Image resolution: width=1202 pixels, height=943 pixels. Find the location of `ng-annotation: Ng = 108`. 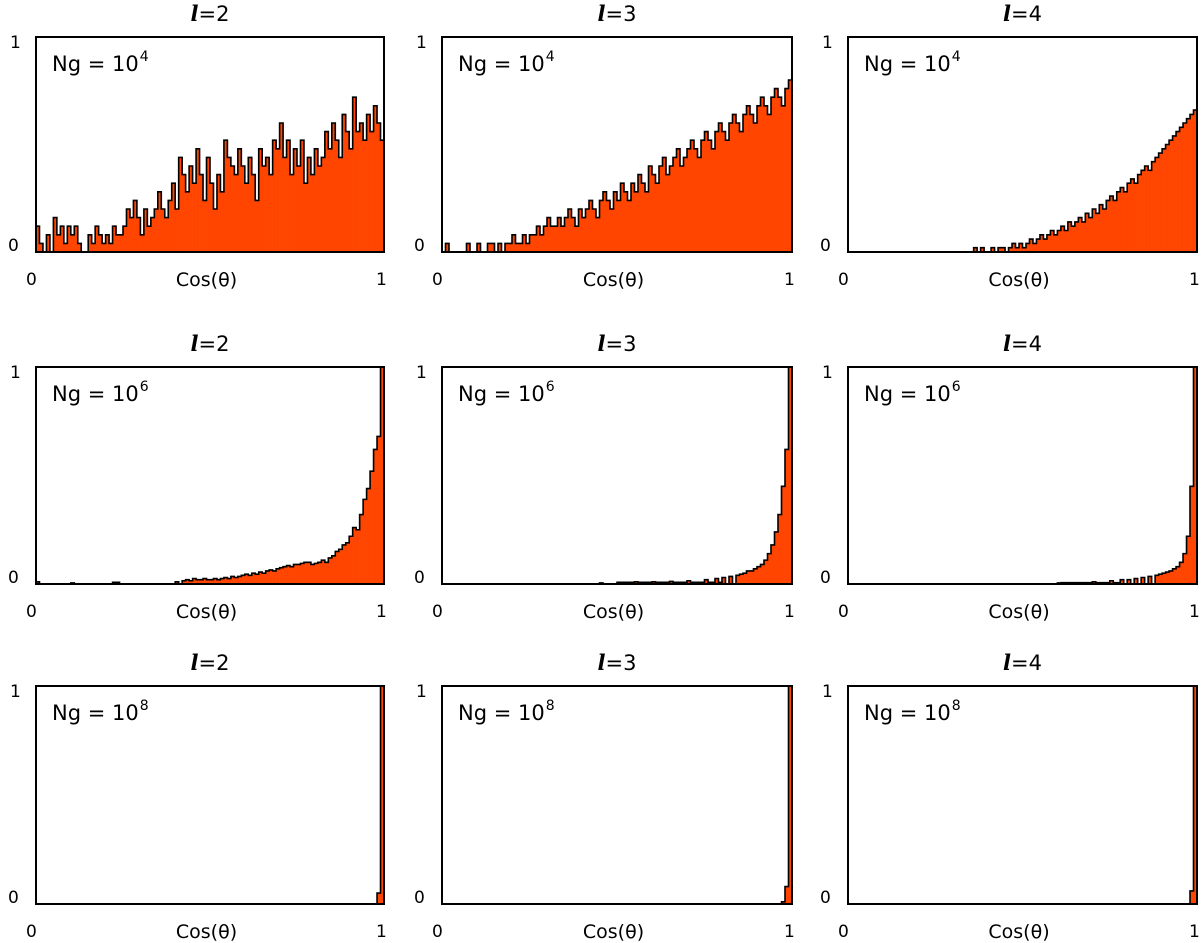

ng-annotation: Ng = 108 is located at coordinates (506, 711).